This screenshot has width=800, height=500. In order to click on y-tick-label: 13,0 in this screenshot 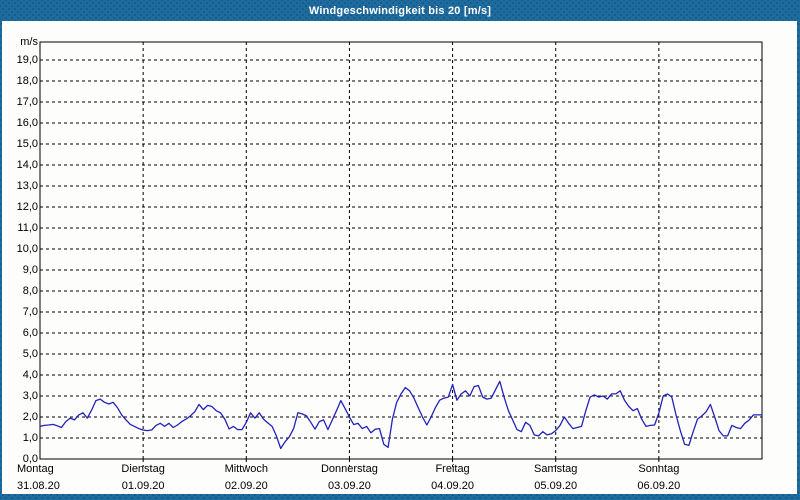, I will do `click(27, 186)`.